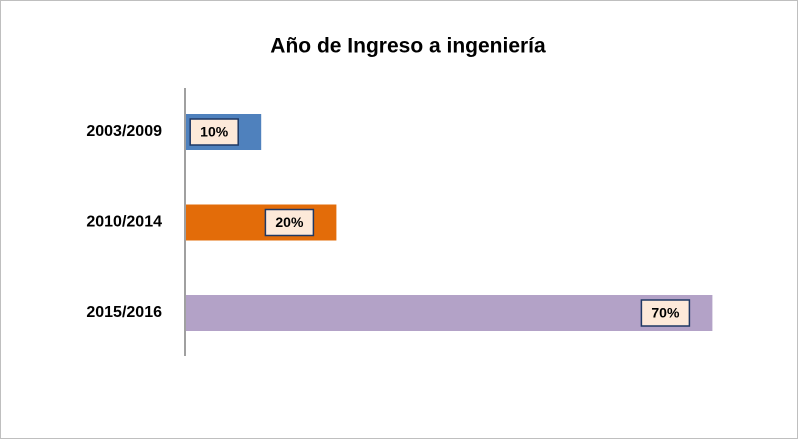  Describe the element at coordinates (124, 222) in the screenshot. I see `category-label: 2010/2014` at that location.